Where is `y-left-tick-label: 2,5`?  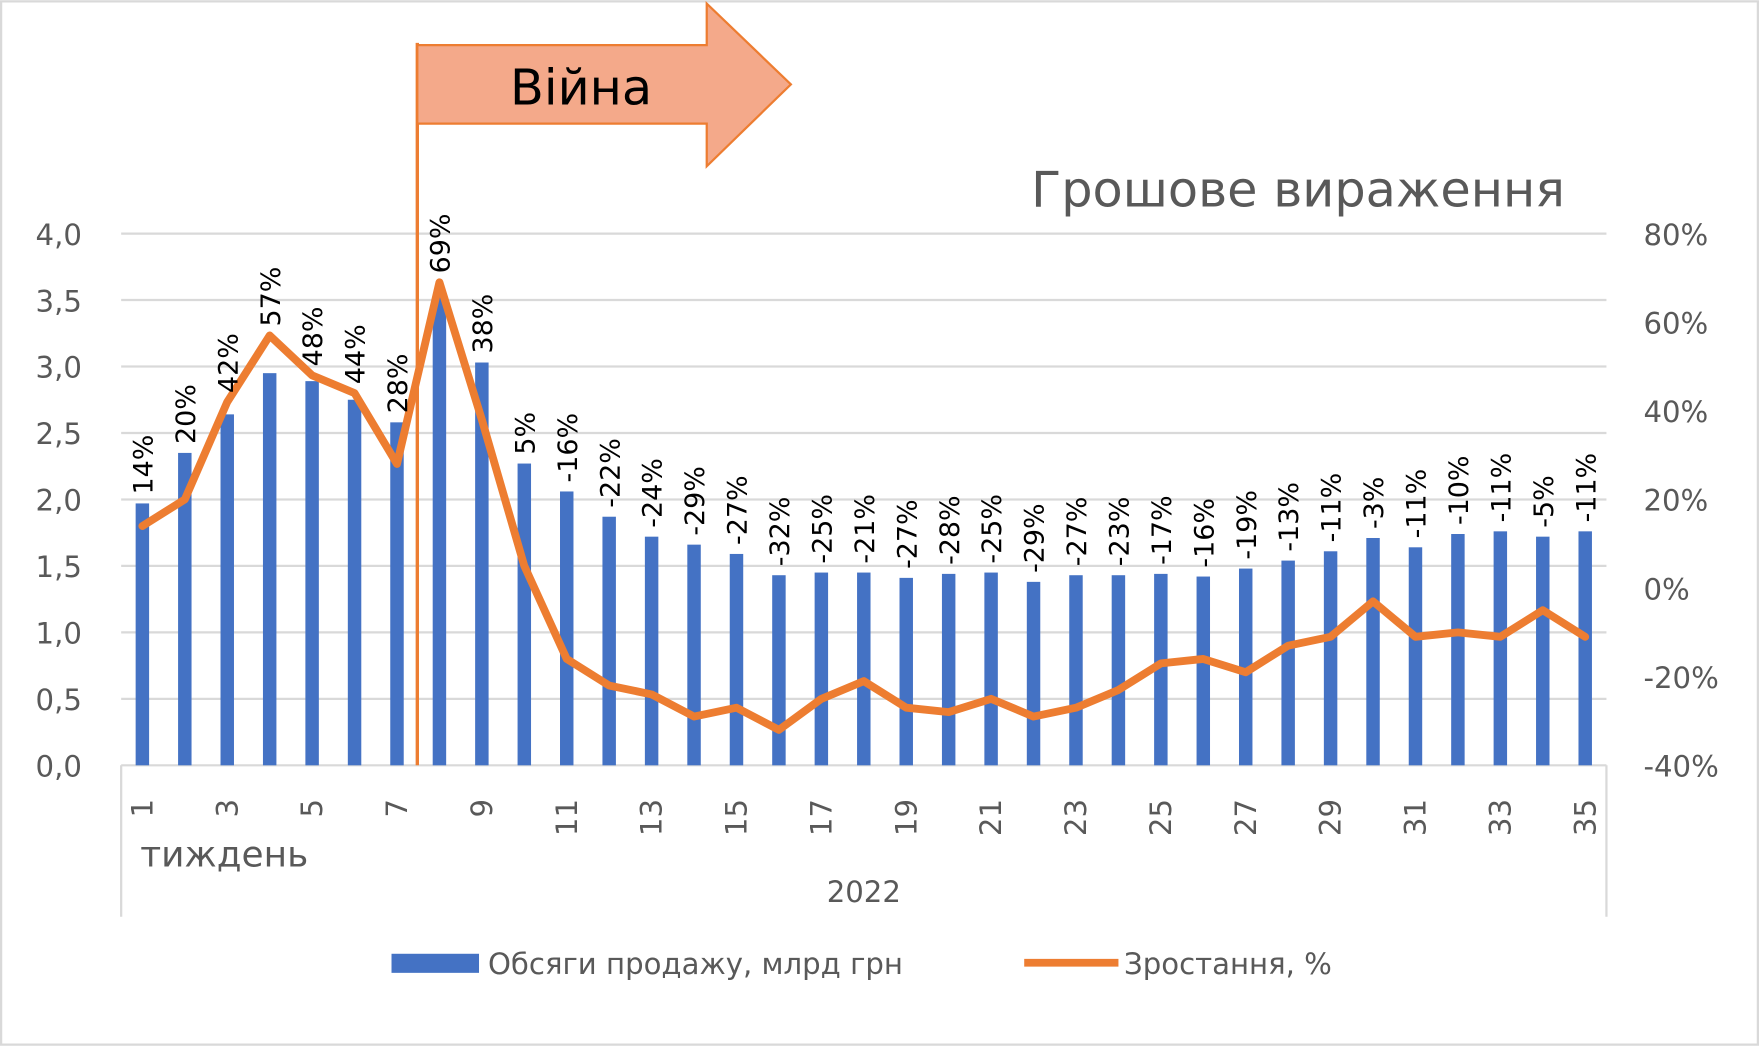
y-left-tick-label: 2,5 is located at coordinates (59, 434).